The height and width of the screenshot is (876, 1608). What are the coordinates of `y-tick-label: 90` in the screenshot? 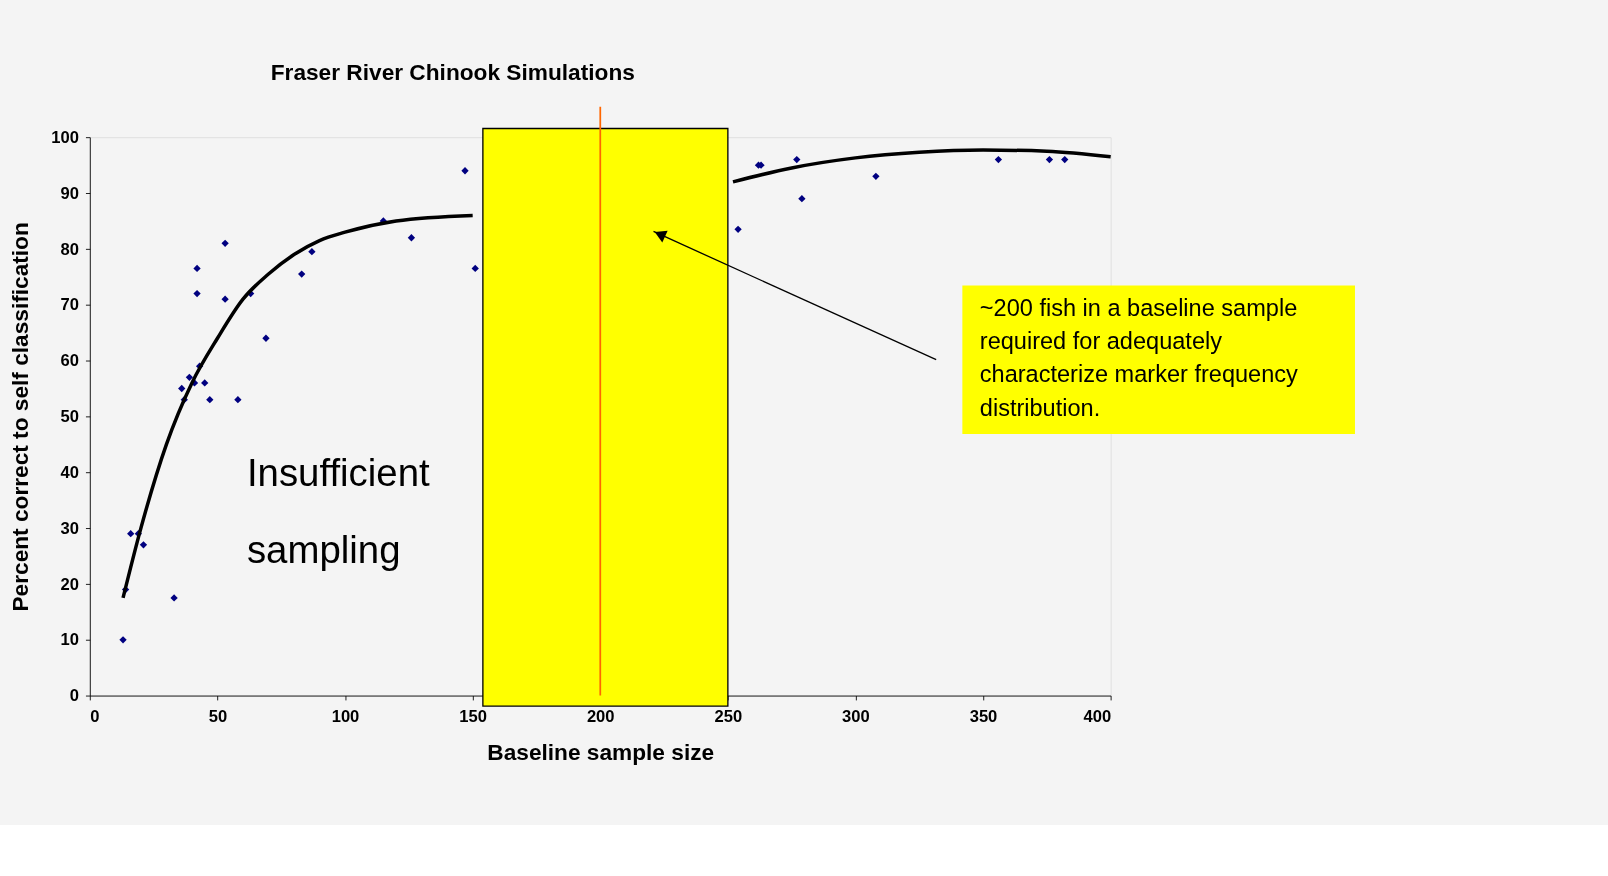 It's located at (69, 193).